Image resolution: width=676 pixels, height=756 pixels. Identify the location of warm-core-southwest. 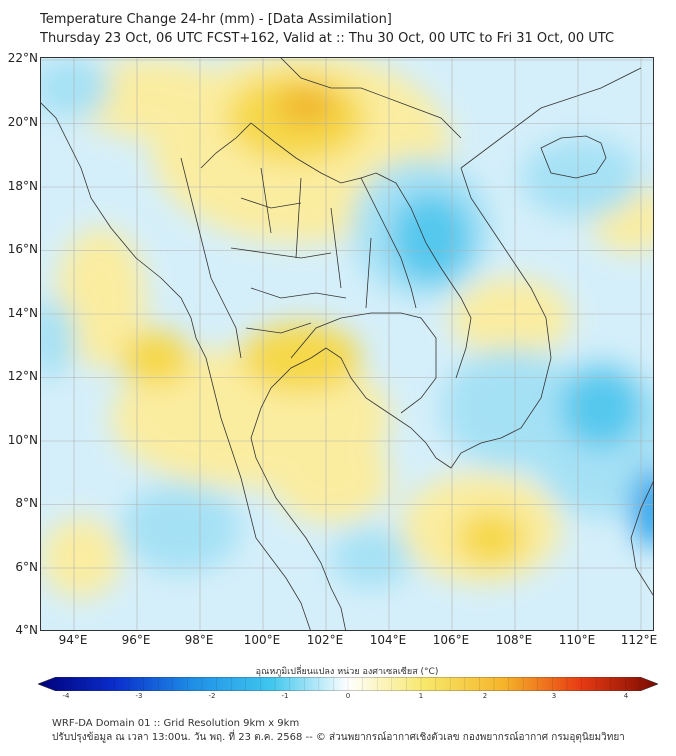
(156, 358).